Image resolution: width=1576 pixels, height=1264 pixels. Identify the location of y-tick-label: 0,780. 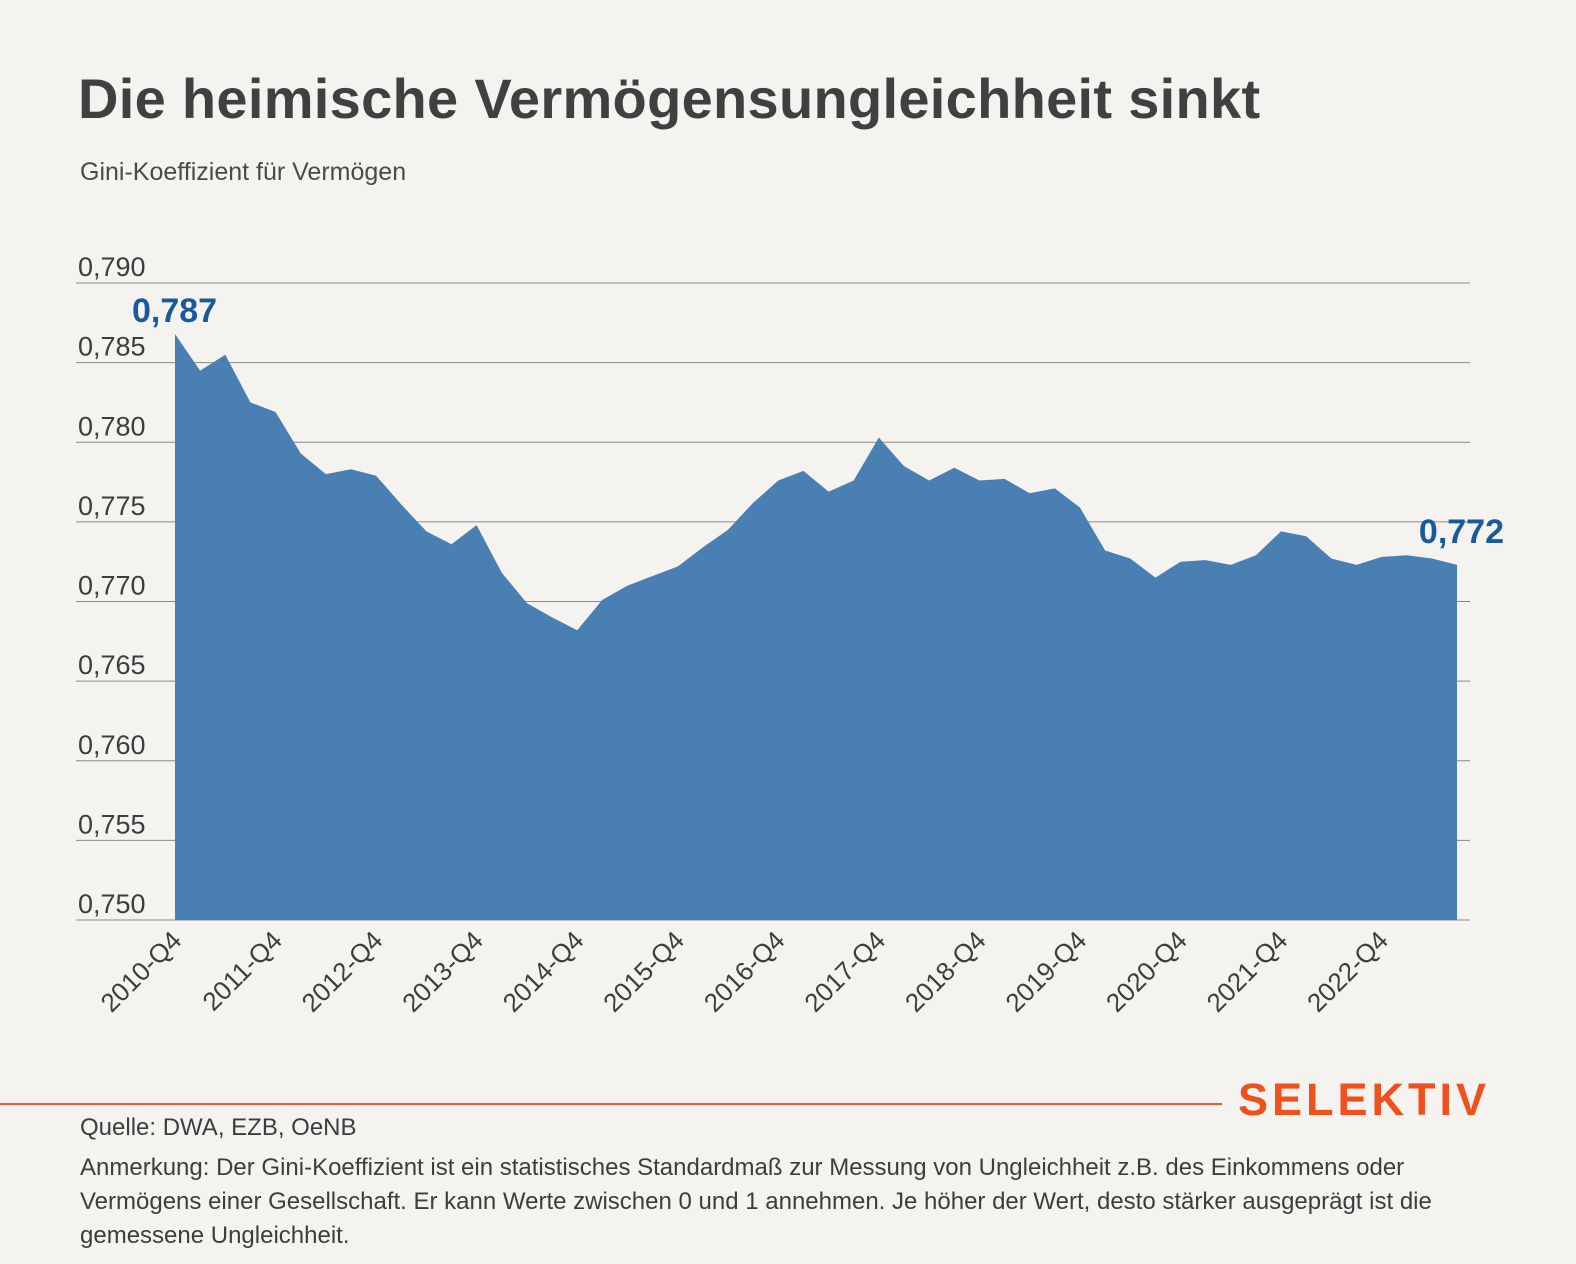
(112, 426).